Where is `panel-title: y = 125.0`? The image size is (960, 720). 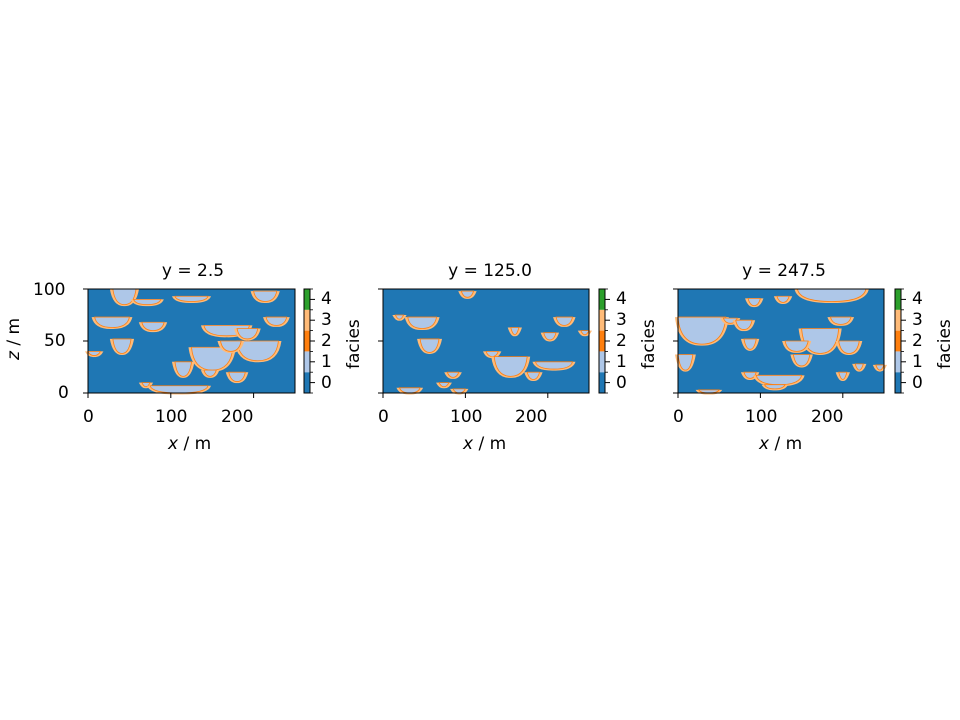
panel-title: y = 125.0 is located at coordinates (490, 271).